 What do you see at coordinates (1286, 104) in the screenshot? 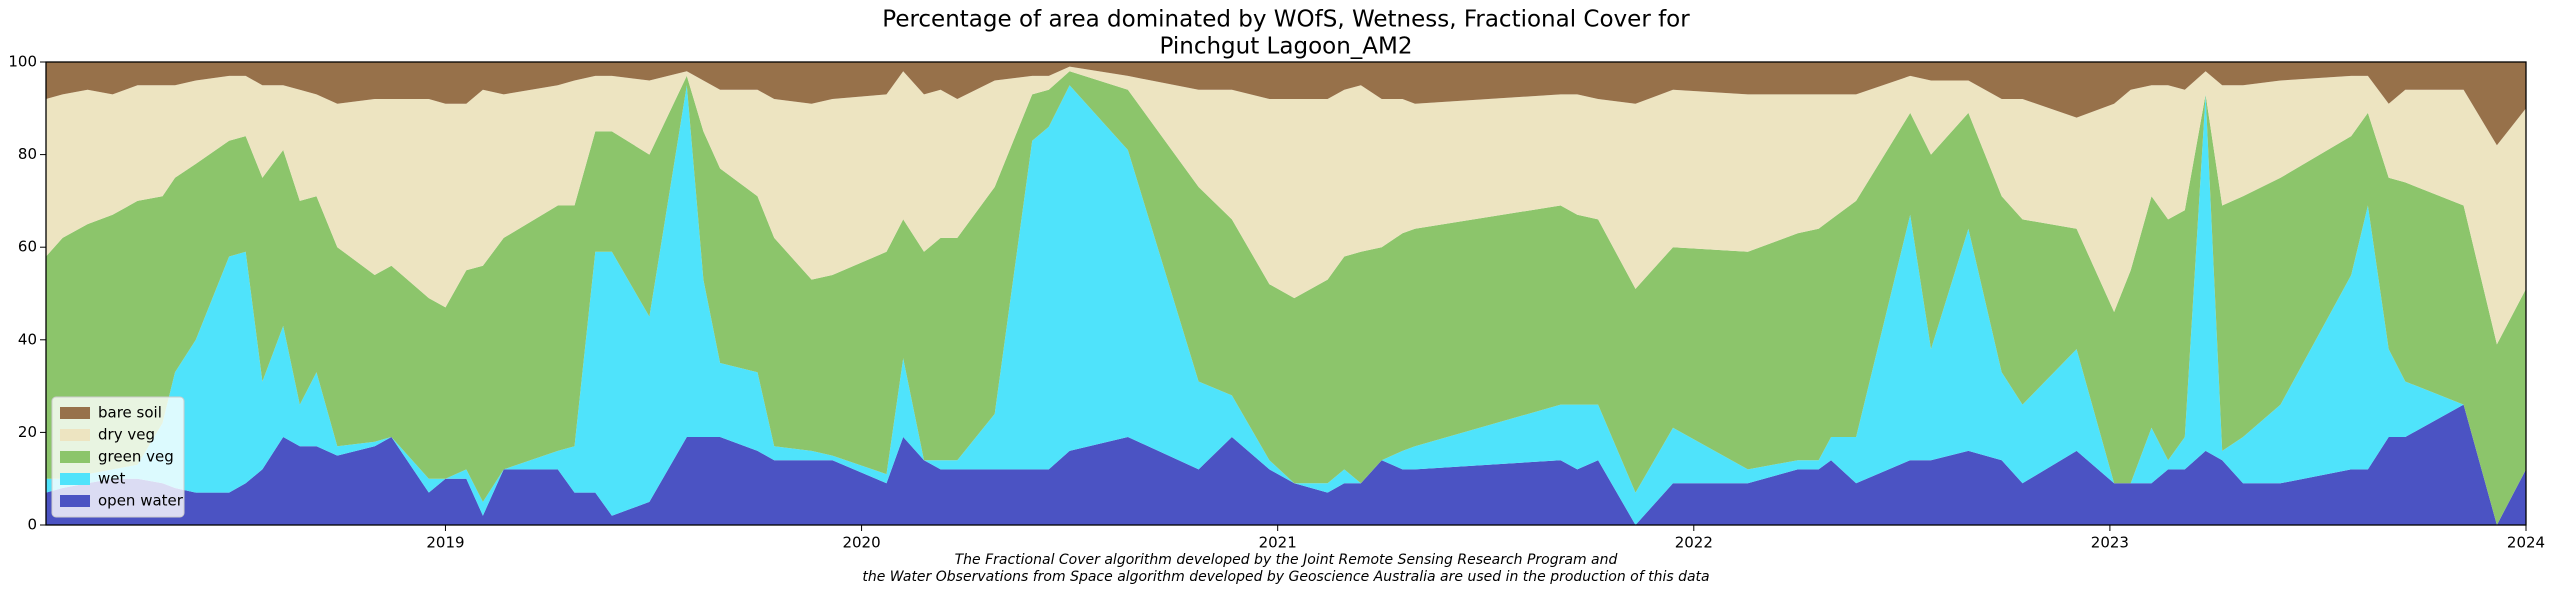
I see `area` at bounding box center [1286, 104].